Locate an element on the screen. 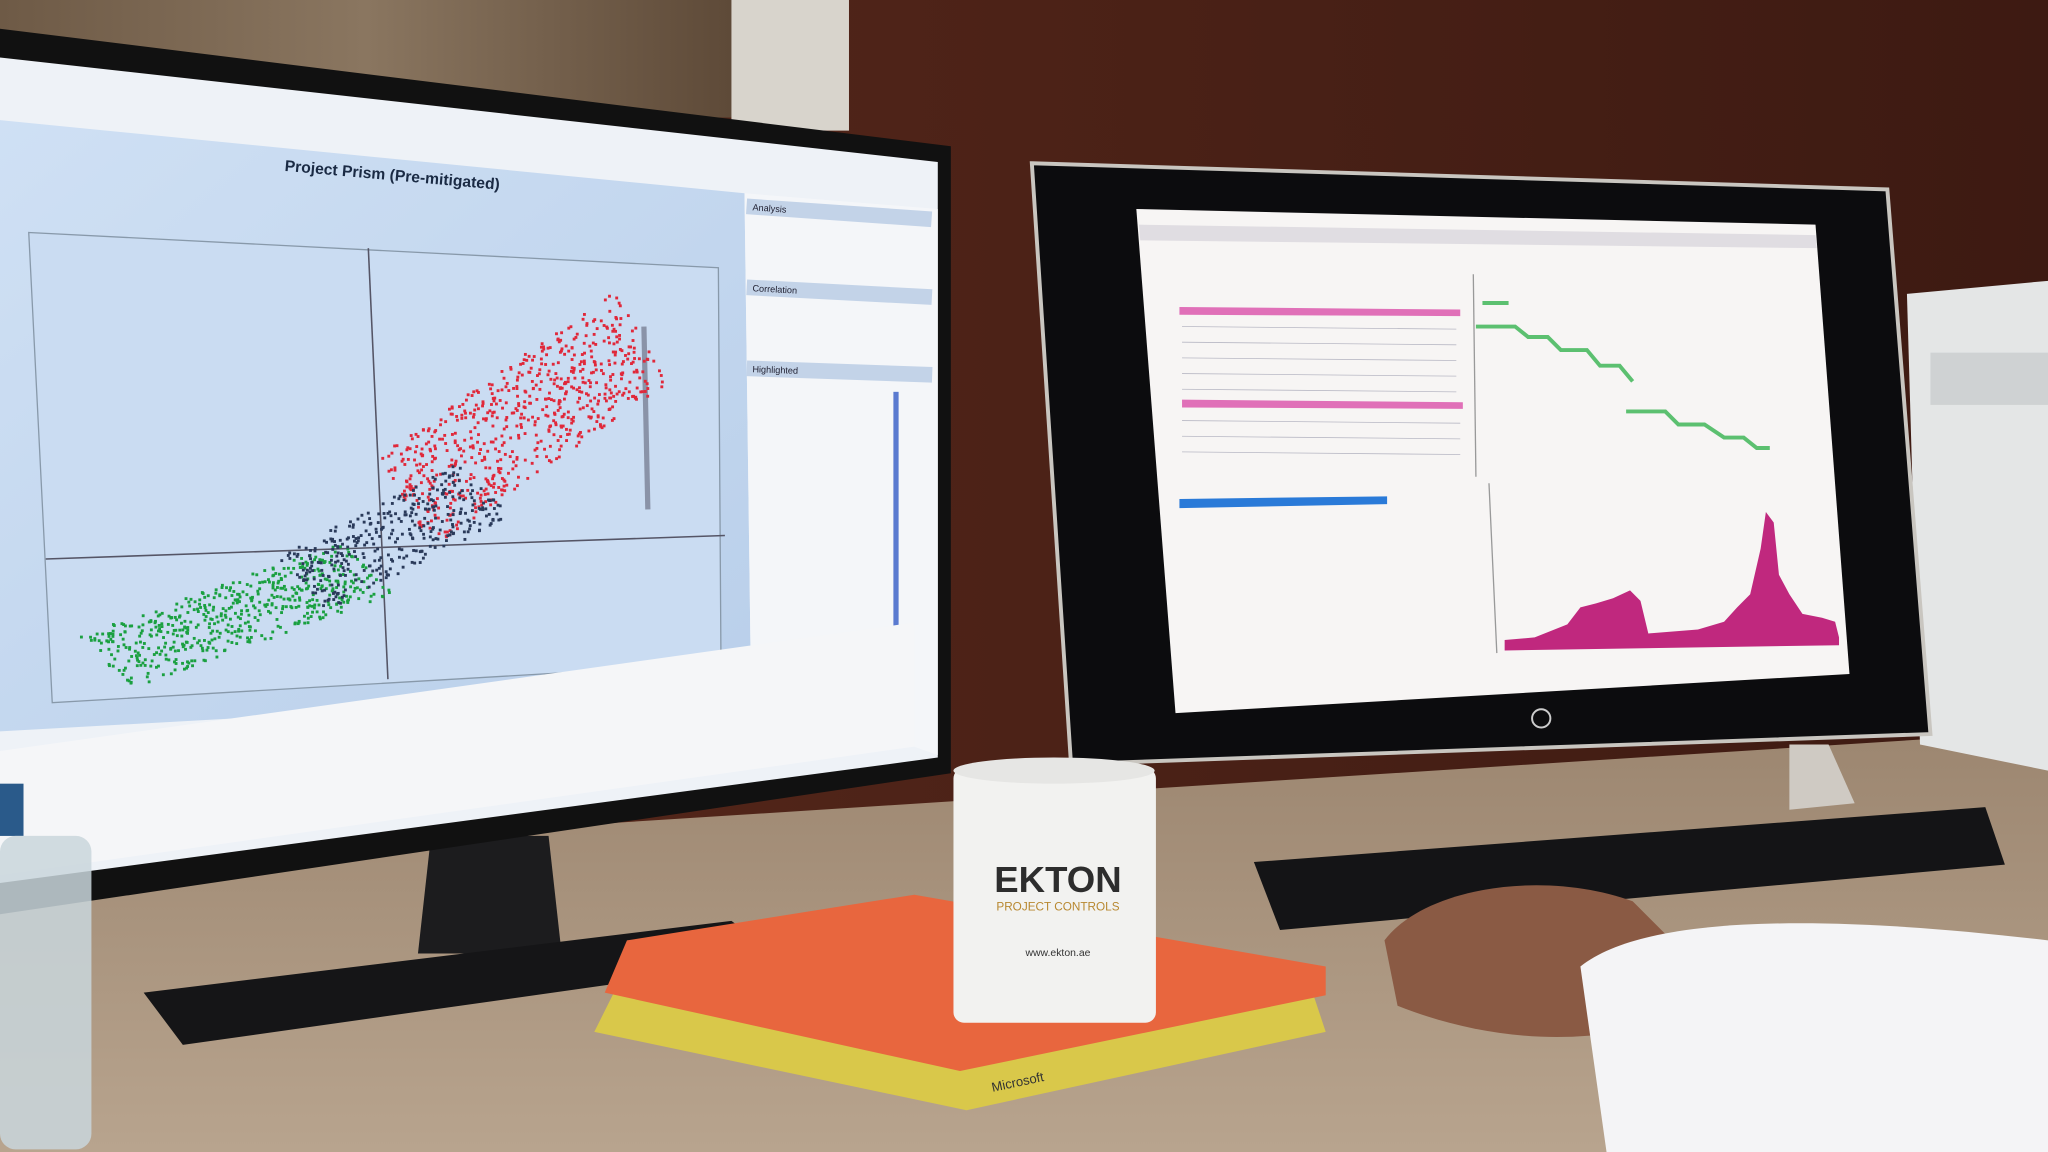  mug-tagline: PROJECT CONTROLS is located at coordinates (1057, 906).